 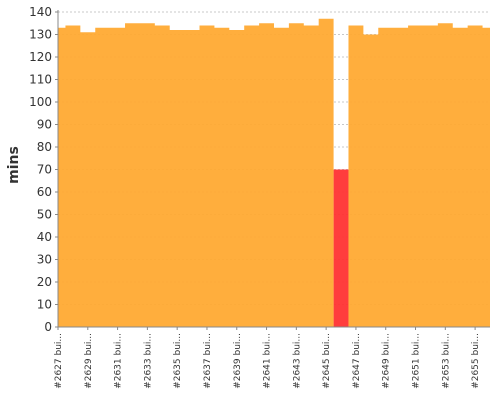 I want to click on y-tick-label: 60, so click(x=44, y=192).